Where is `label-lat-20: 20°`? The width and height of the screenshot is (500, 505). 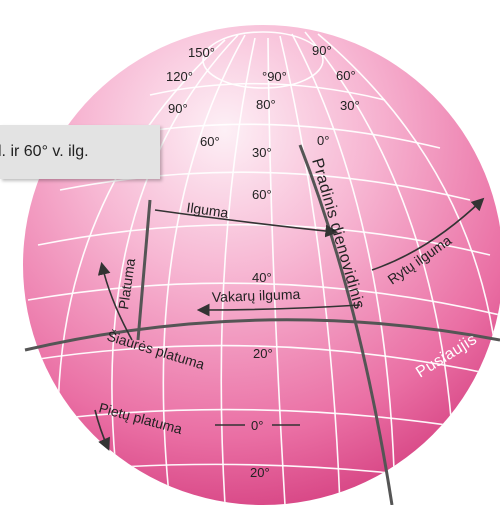 label-lat-20: 20° is located at coordinates (263, 353).